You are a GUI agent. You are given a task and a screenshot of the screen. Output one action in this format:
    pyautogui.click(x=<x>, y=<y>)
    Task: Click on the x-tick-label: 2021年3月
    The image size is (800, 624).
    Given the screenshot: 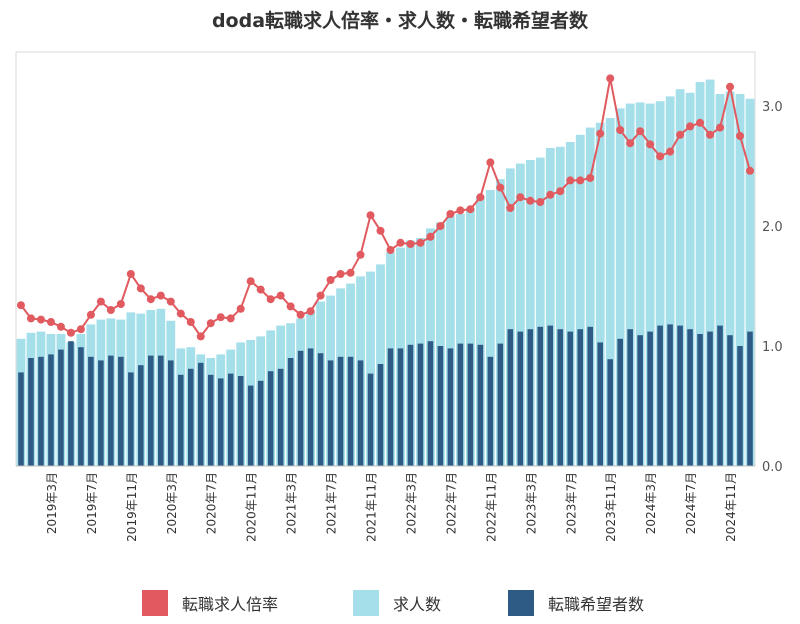 What is the action you would take?
    pyautogui.click(x=292, y=503)
    